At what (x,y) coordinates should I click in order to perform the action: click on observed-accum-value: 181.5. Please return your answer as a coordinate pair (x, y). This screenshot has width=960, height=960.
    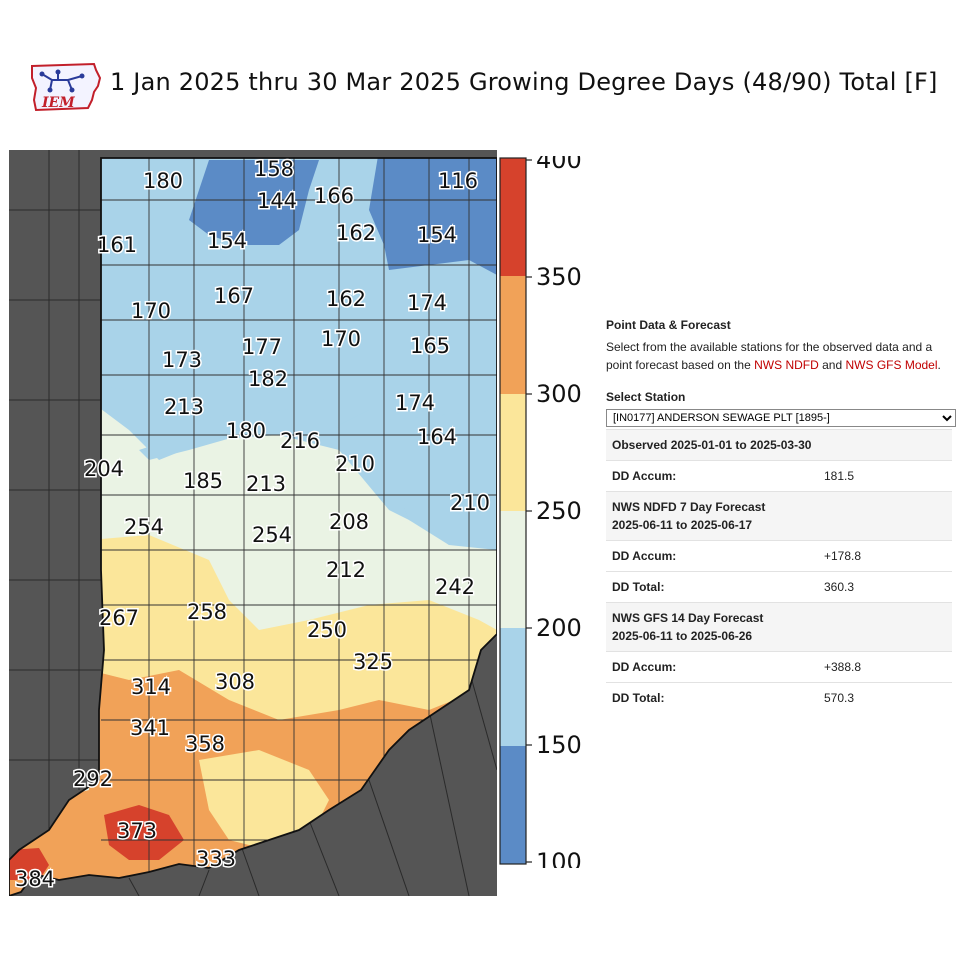
    Looking at the image, I should click on (885, 476).